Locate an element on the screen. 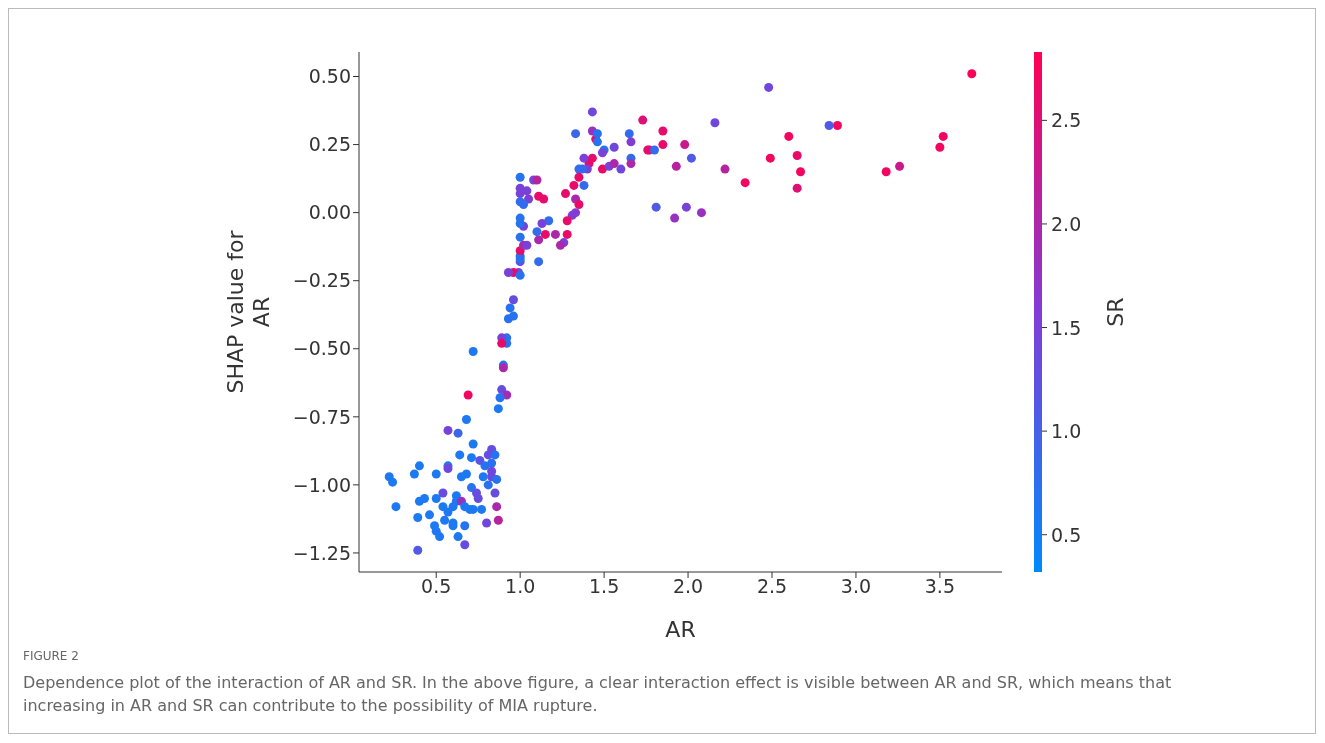  y-tick-label: −1.00 is located at coordinates (321, 484).